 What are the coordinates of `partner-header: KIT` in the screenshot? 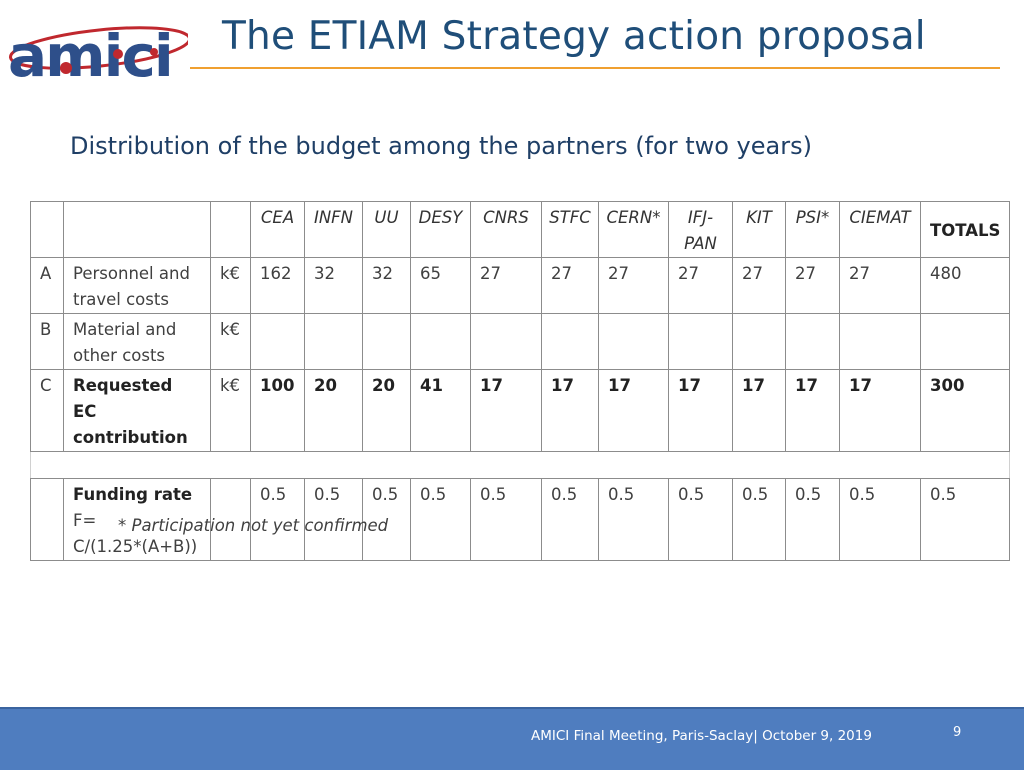 It's located at (759, 229).